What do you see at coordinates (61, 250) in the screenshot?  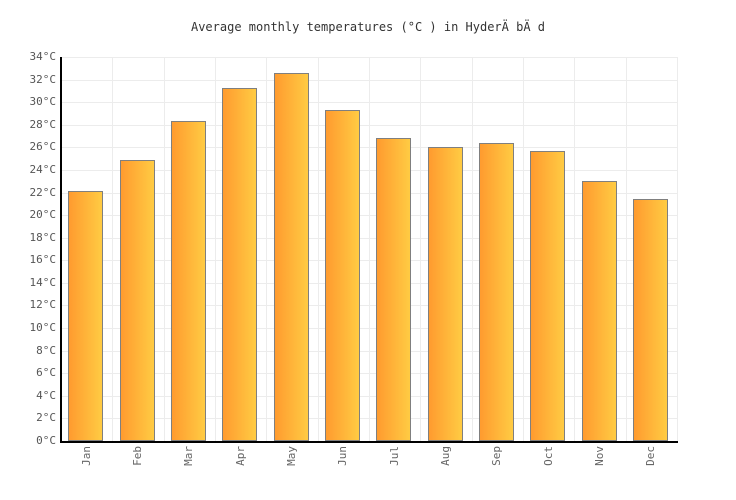 I see `y-axis-line` at bounding box center [61, 250].